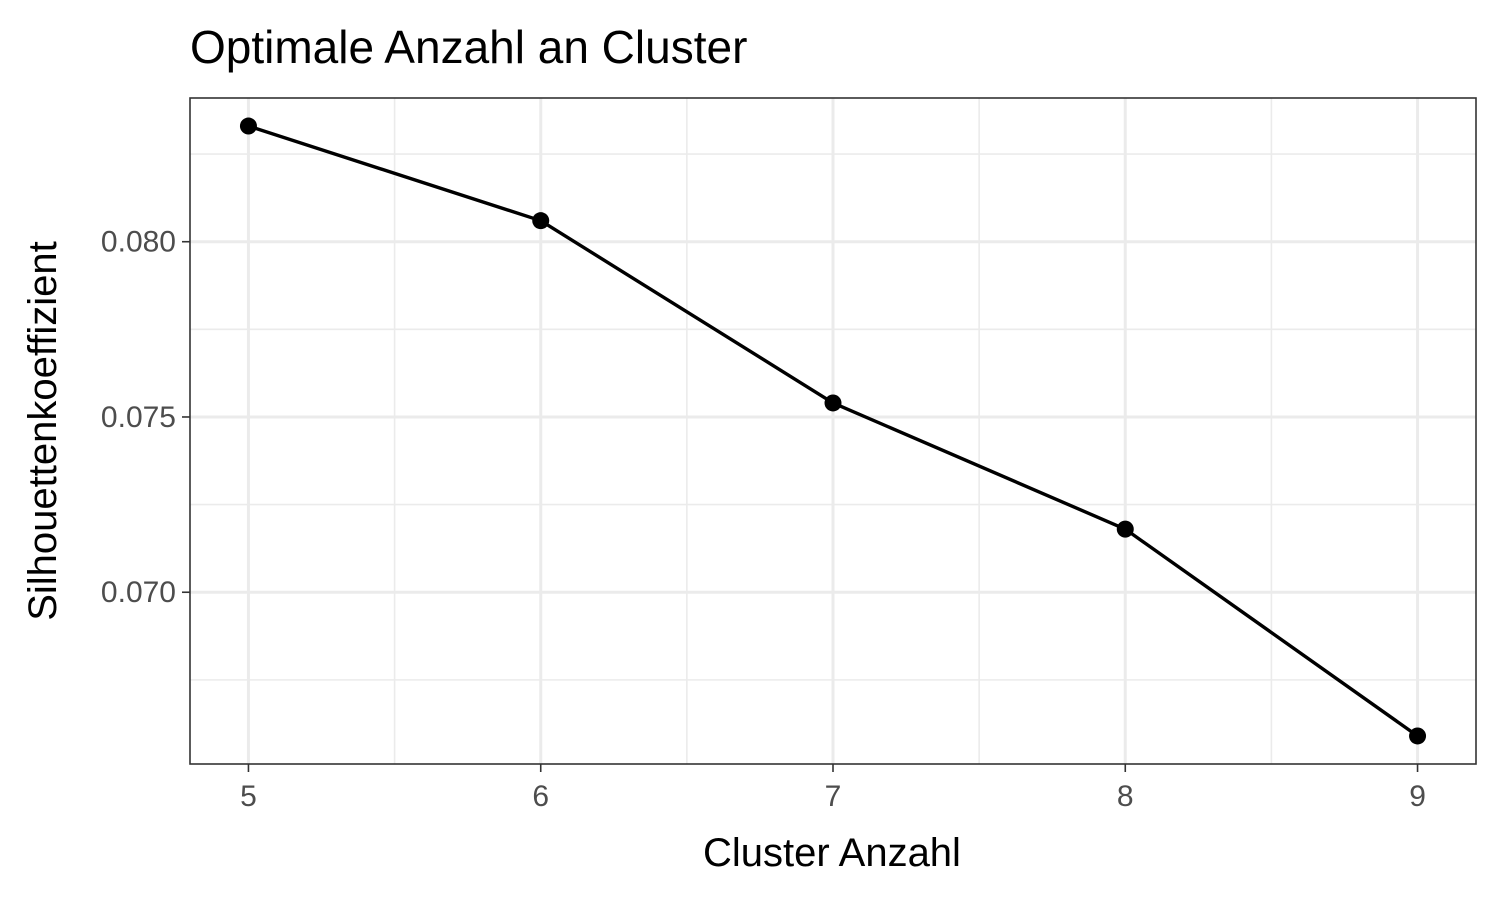 The width and height of the screenshot is (1500, 900). I want to click on x-tick-label-0: 5, so click(248, 796).